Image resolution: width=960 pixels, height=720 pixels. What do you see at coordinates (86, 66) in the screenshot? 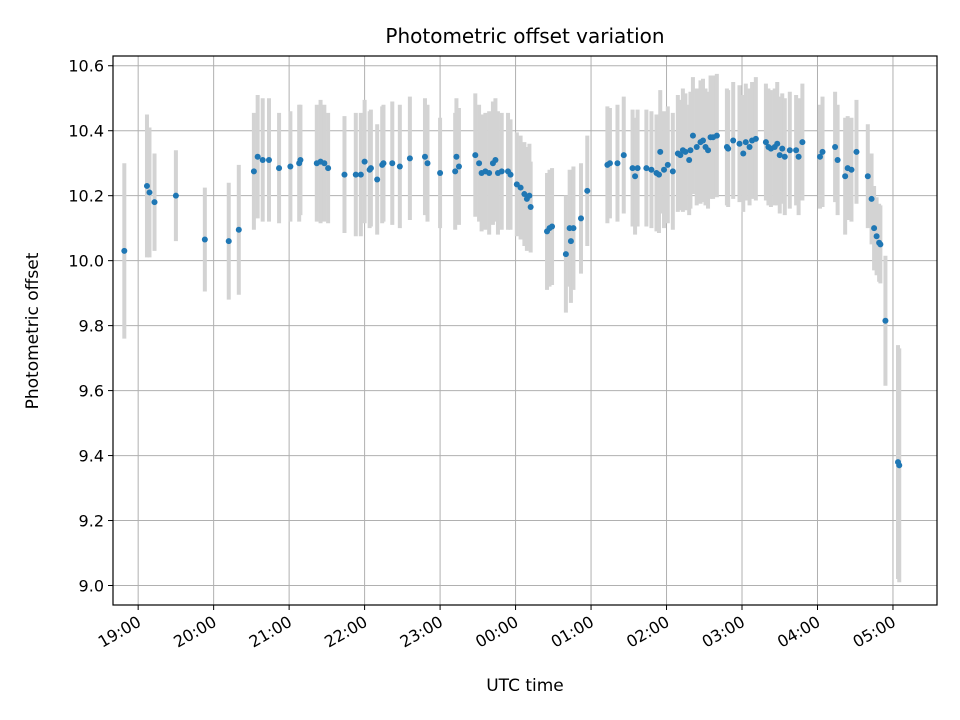
I see `y-tick-label: 10.6` at bounding box center [86, 66].